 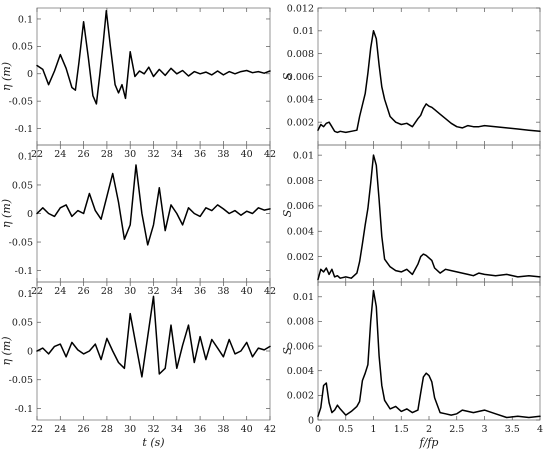 I want to click on x-tick-label: 3, so click(x=484, y=429).